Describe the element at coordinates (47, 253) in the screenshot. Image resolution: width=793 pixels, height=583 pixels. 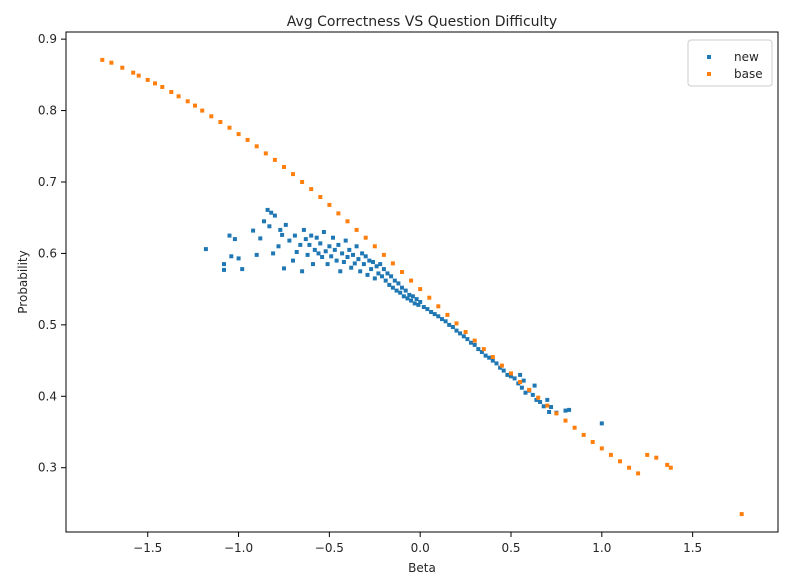
I see `y-tick-label: 0.6` at that location.